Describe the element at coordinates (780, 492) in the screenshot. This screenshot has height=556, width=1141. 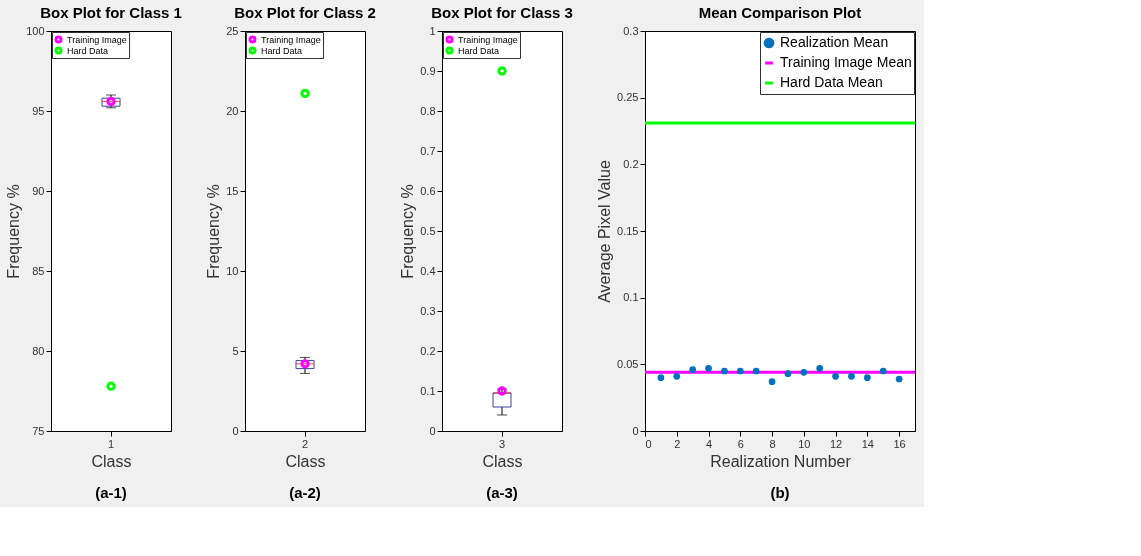
I see `text: (b)` at that location.